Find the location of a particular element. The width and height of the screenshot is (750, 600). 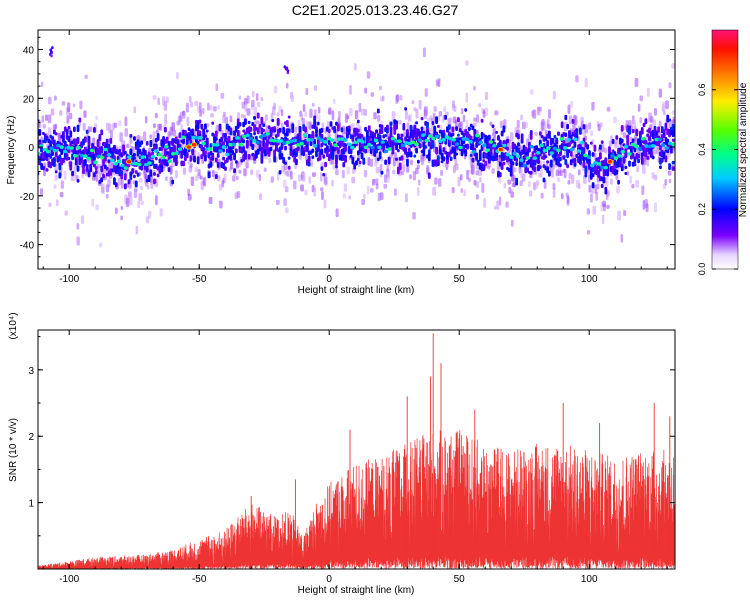

bot-ytick-label-3: 3 is located at coordinates (31, 371).